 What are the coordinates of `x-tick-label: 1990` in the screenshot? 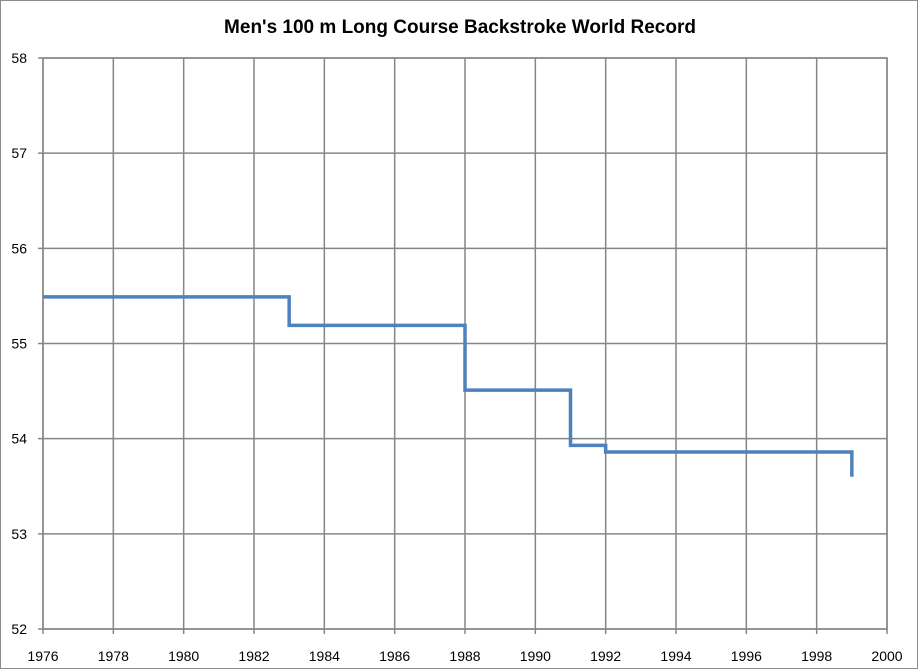 It's located at (535, 656).